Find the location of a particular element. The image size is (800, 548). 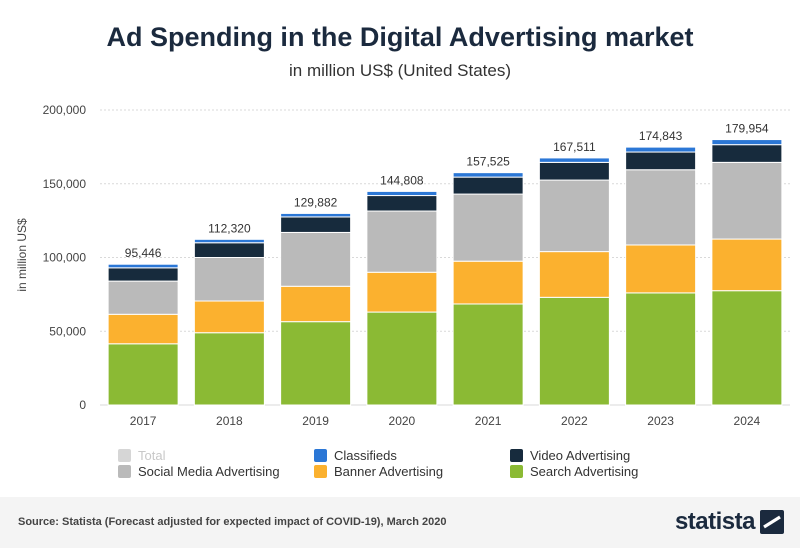

bar-social-media-advertising-2023 is located at coordinates (661, 207).